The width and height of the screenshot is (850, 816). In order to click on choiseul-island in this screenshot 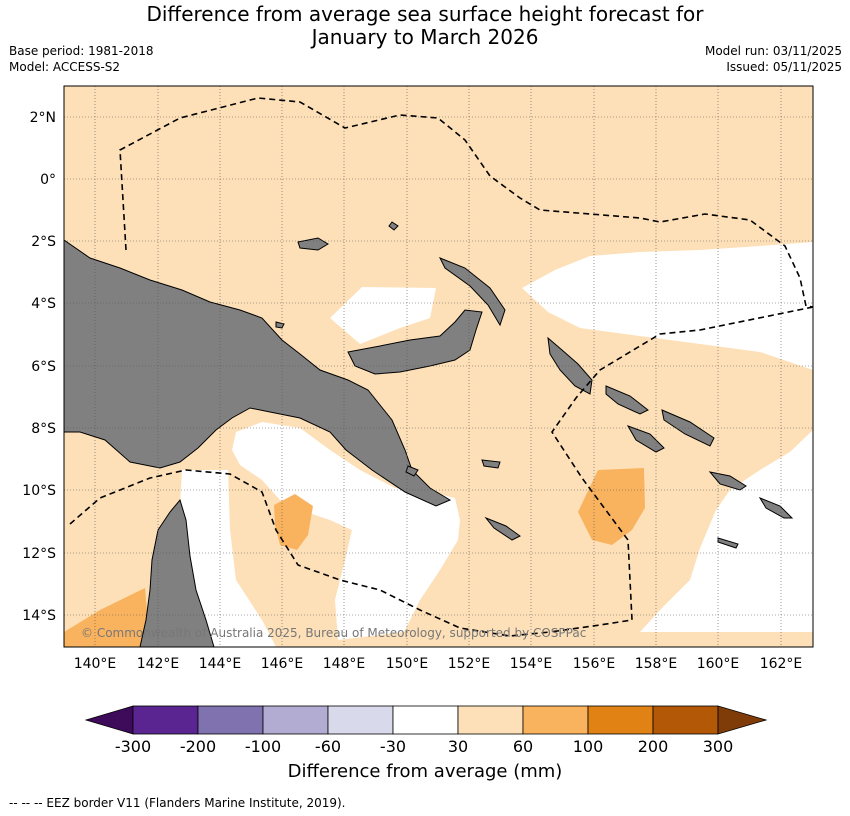, I will do `click(627, 400)`.